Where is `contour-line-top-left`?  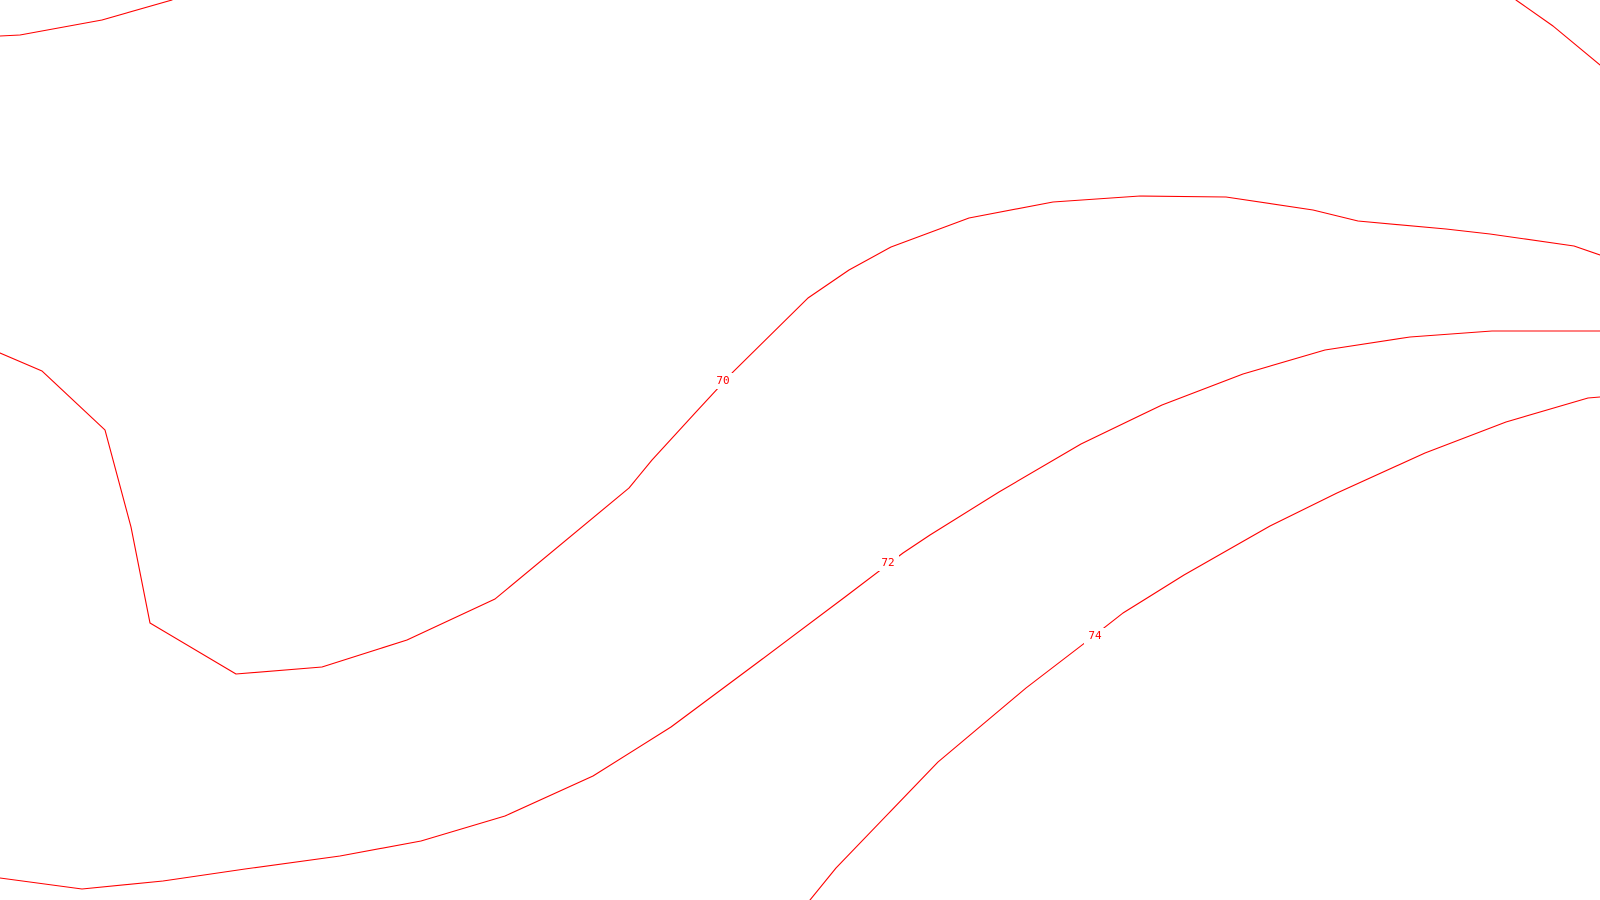 contour-line-top-left is located at coordinates (86, 18).